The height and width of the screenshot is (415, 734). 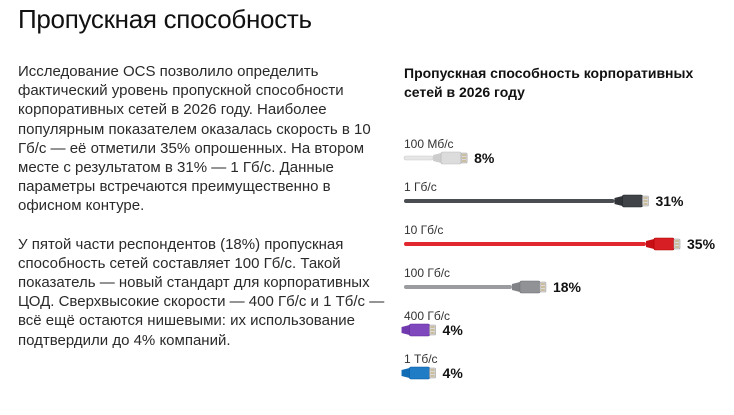 What do you see at coordinates (423, 230) in the screenshot?
I see `category-label: 10 Гб/с` at bounding box center [423, 230].